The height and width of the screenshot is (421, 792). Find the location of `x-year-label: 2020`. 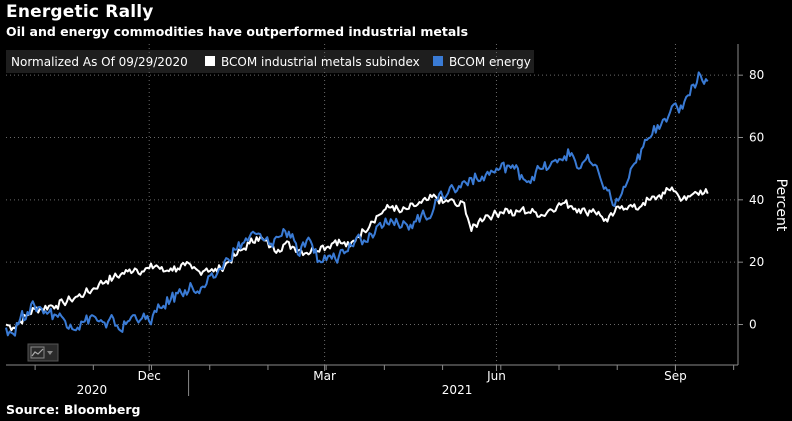

x-year-label: 2020 is located at coordinates (92, 390).